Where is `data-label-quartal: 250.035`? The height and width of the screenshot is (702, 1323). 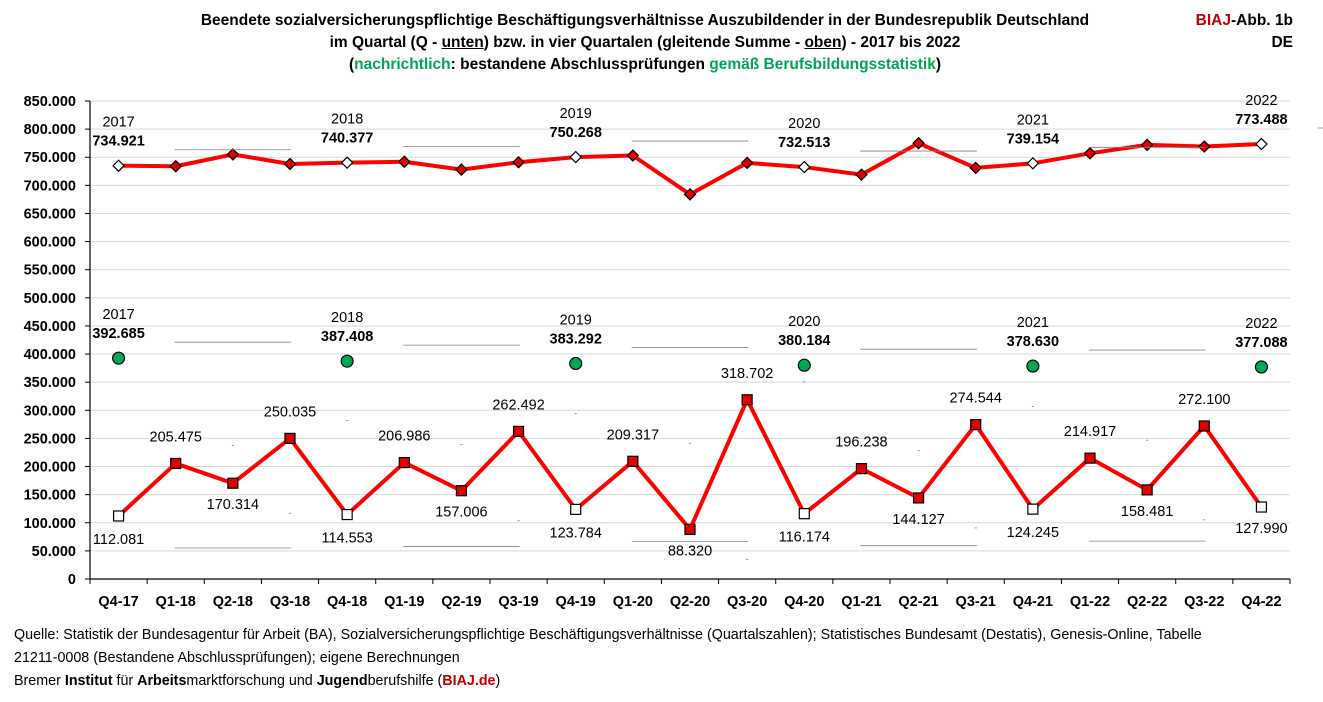 data-label-quartal: 250.035 is located at coordinates (290, 412).